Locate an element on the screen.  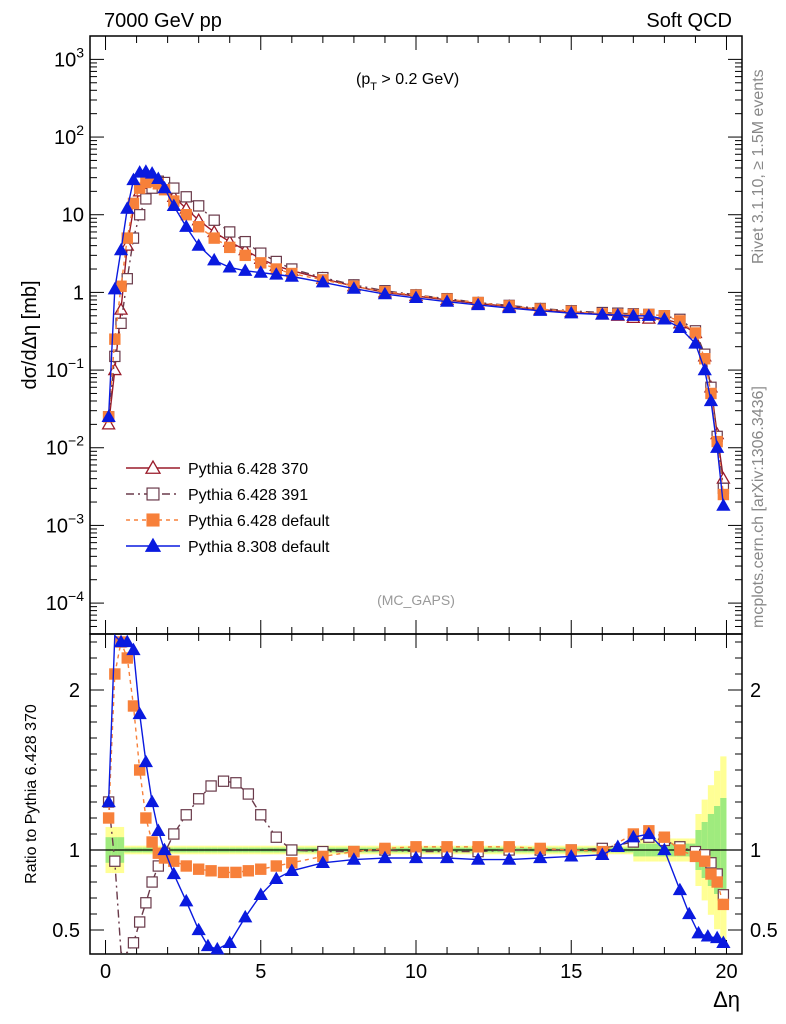
ratio-y-tick-label: 1 is located at coordinates (74, 851).